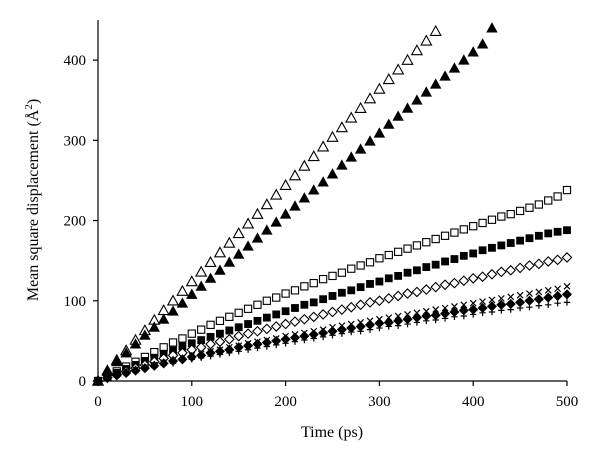 The image size is (600, 462). I want to click on x-axis-ticks: 0 100 200 300 400 500, so click(336, 395).